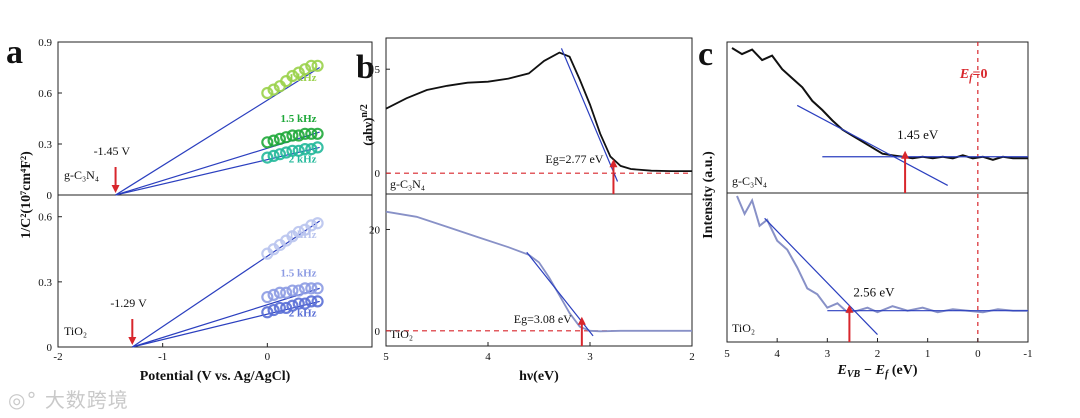  Describe the element at coordinates (401, 334) in the screenshot. I see `panel-b-bottom-sample-label: TiO₂` at that location.